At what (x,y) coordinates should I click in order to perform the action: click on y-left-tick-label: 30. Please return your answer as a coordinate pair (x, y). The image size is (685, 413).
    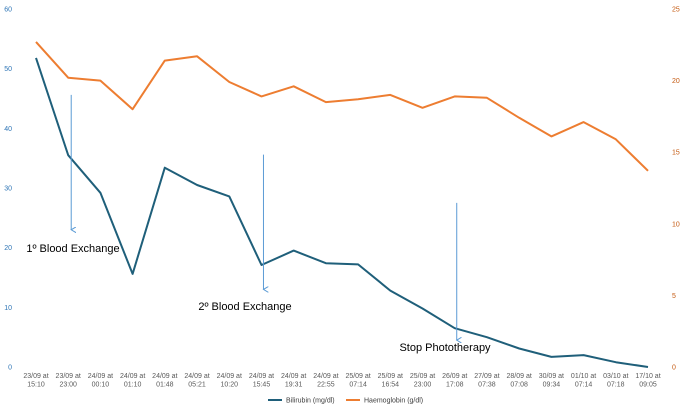
    Looking at the image, I should click on (8, 189).